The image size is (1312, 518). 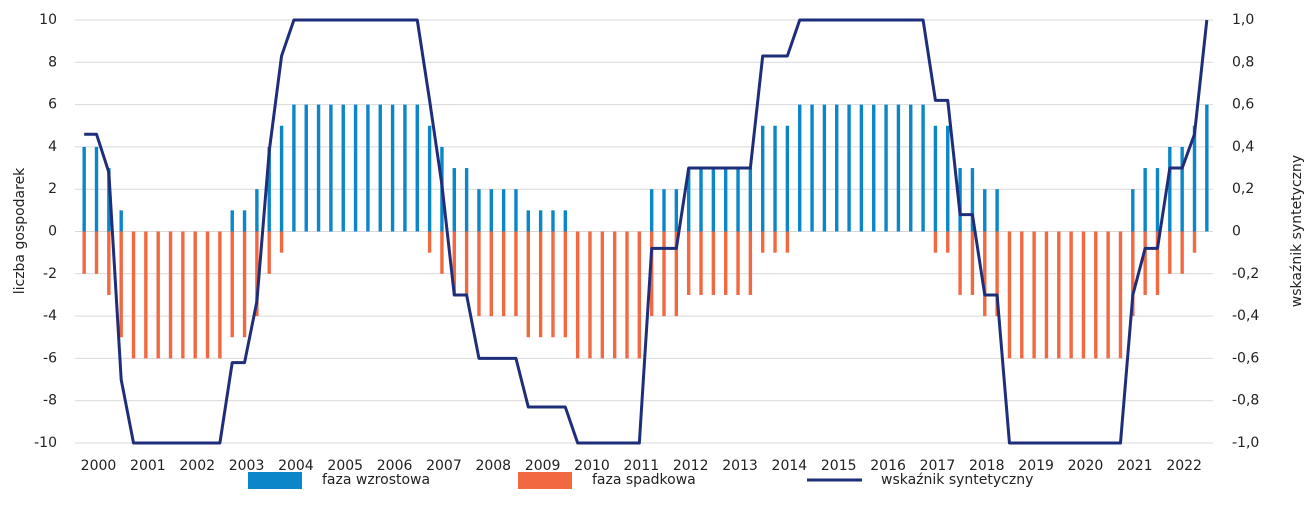 What do you see at coordinates (52, 147) in the screenshot?
I see `y-tick-label: 4` at bounding box center [52, 147].